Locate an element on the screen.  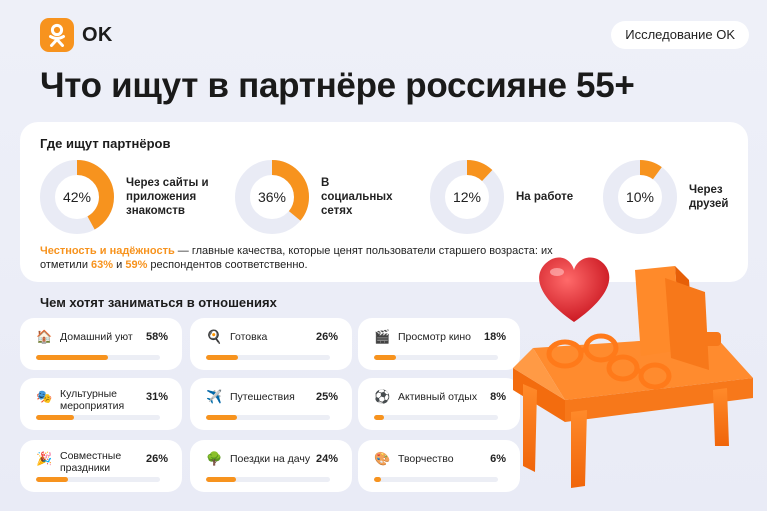
donut-value: 42% is located at coordinates (77, 197).